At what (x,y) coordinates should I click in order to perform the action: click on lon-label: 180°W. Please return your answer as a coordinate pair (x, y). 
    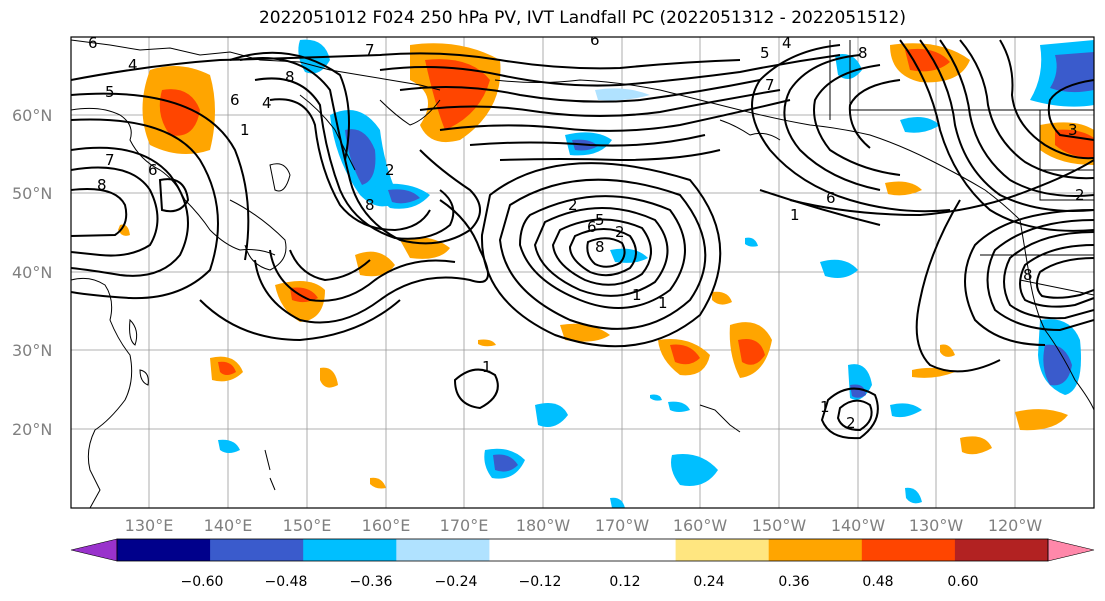
    Looking at the image, I should click on (543, 525).